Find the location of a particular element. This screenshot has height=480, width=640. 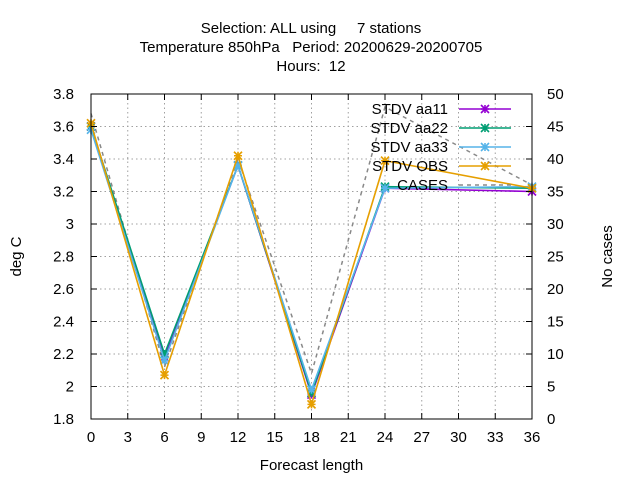

y2-tick-label: 35 is located at coordinates (555, 192).